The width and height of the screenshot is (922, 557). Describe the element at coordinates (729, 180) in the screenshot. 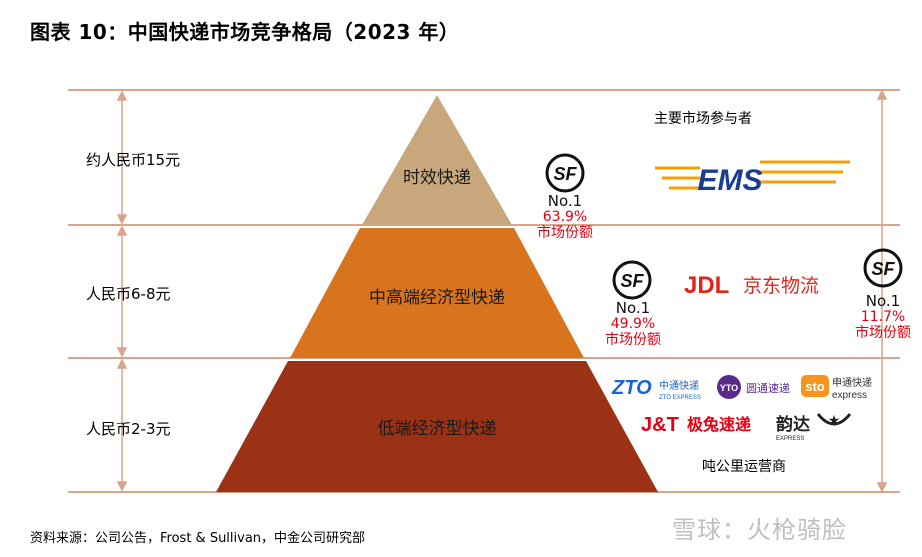

I see `svg-text: EMS` at that location.